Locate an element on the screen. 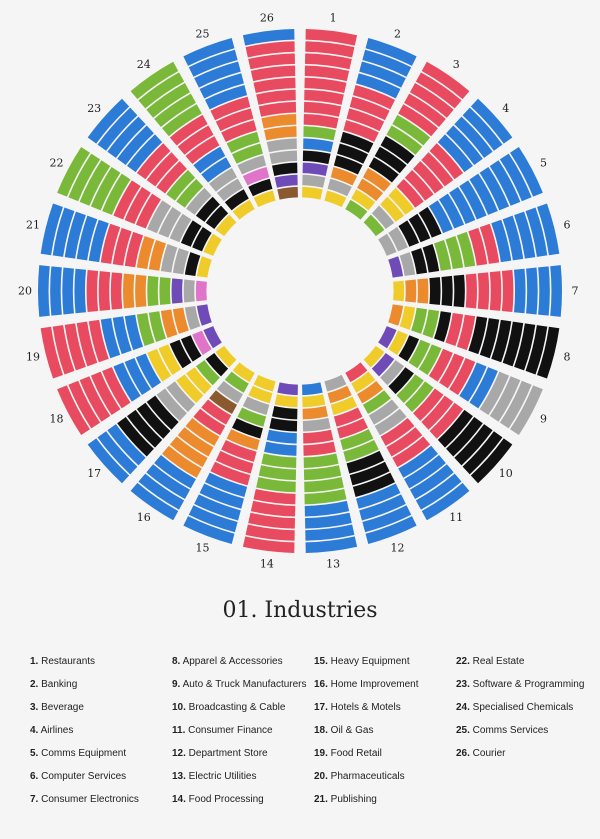 Image resolution: width=600 pixels, height=839 pixels. sector-label: 2 is located at coordinates (397, 33).